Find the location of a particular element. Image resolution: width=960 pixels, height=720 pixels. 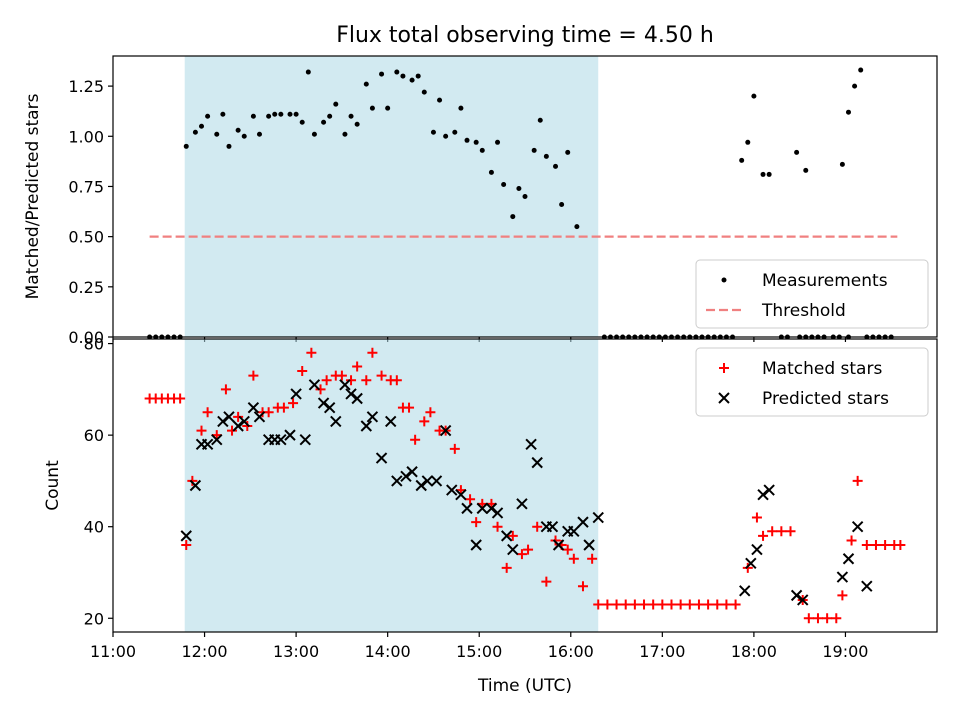

y-axis-label: Matched/Predicted stars is located at coordinates (33, 196).